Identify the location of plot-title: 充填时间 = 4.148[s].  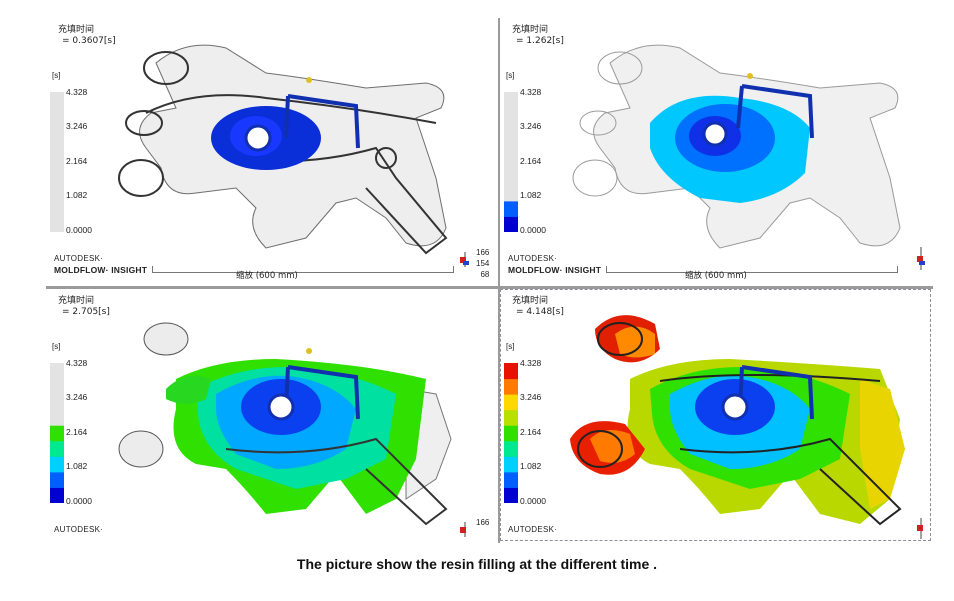
(538, 307).